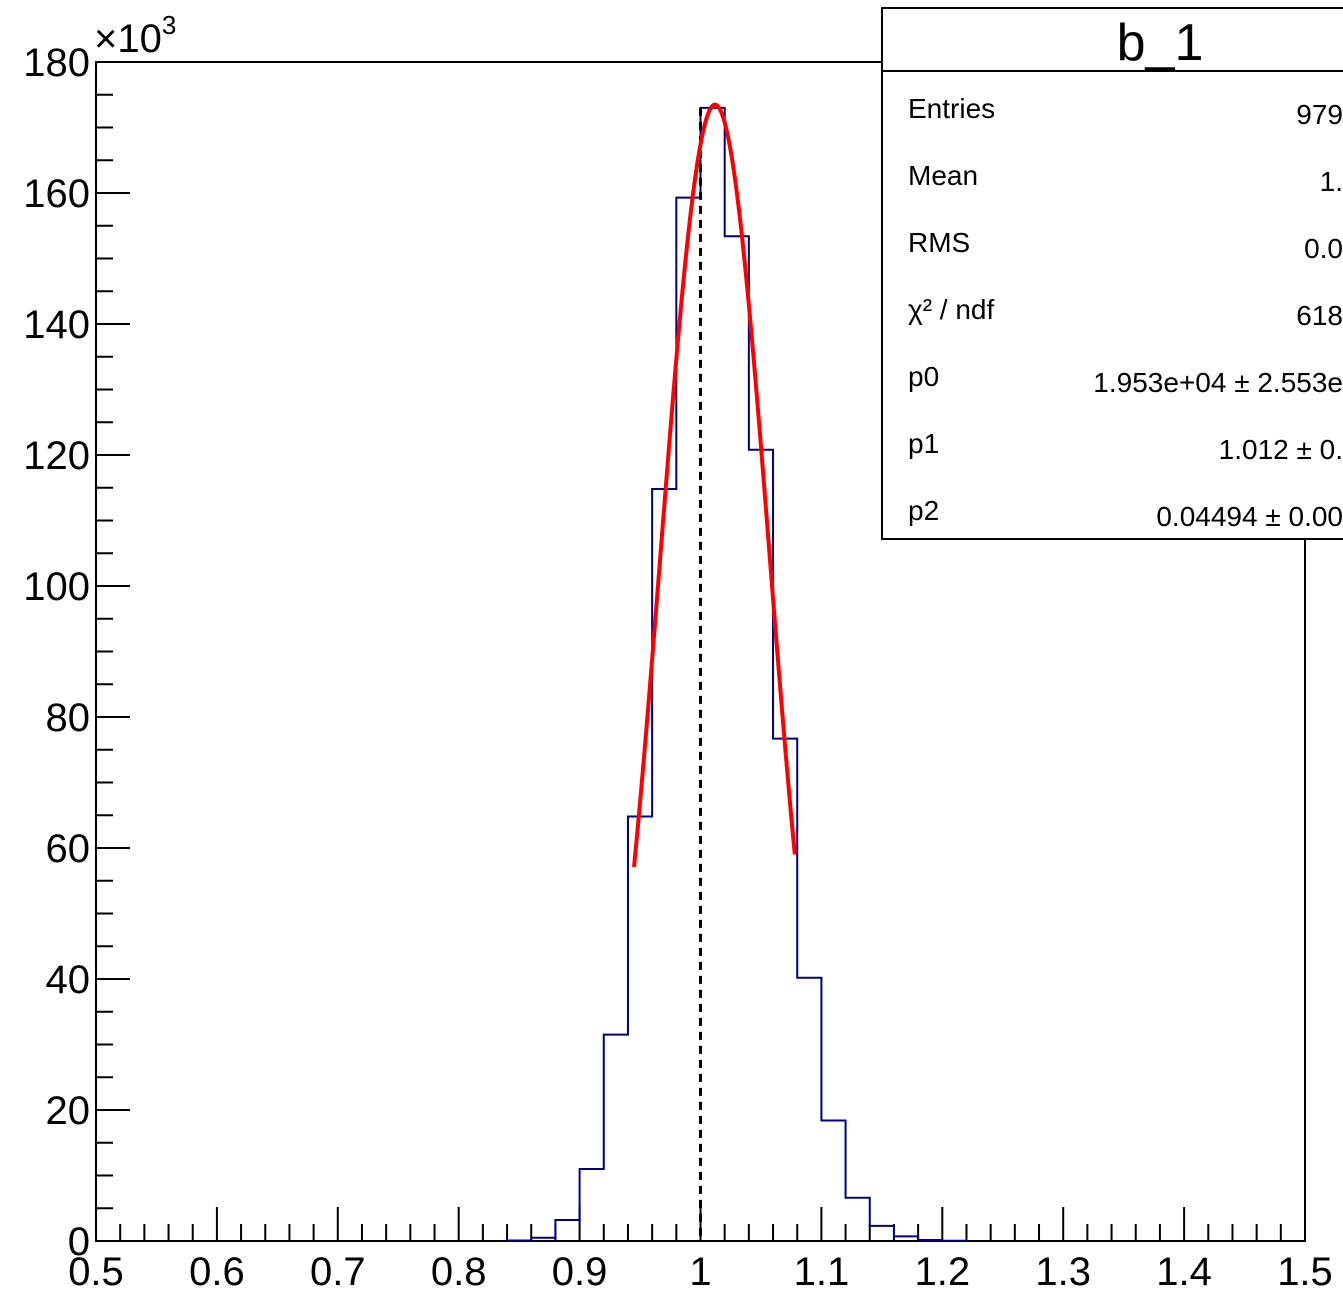  Describe the element at coordinates (1218, 382) in the screenshot. I see `stats-row-value: 1.953e+04 ± 2.553e` at that location.